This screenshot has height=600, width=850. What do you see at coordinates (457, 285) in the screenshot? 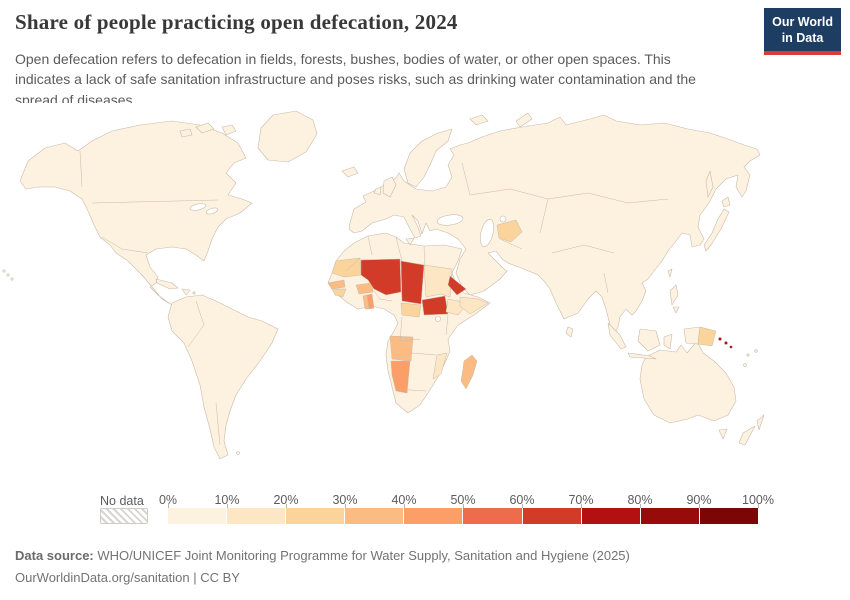
I see `country-eritrea` at bounding box center [457, 285].